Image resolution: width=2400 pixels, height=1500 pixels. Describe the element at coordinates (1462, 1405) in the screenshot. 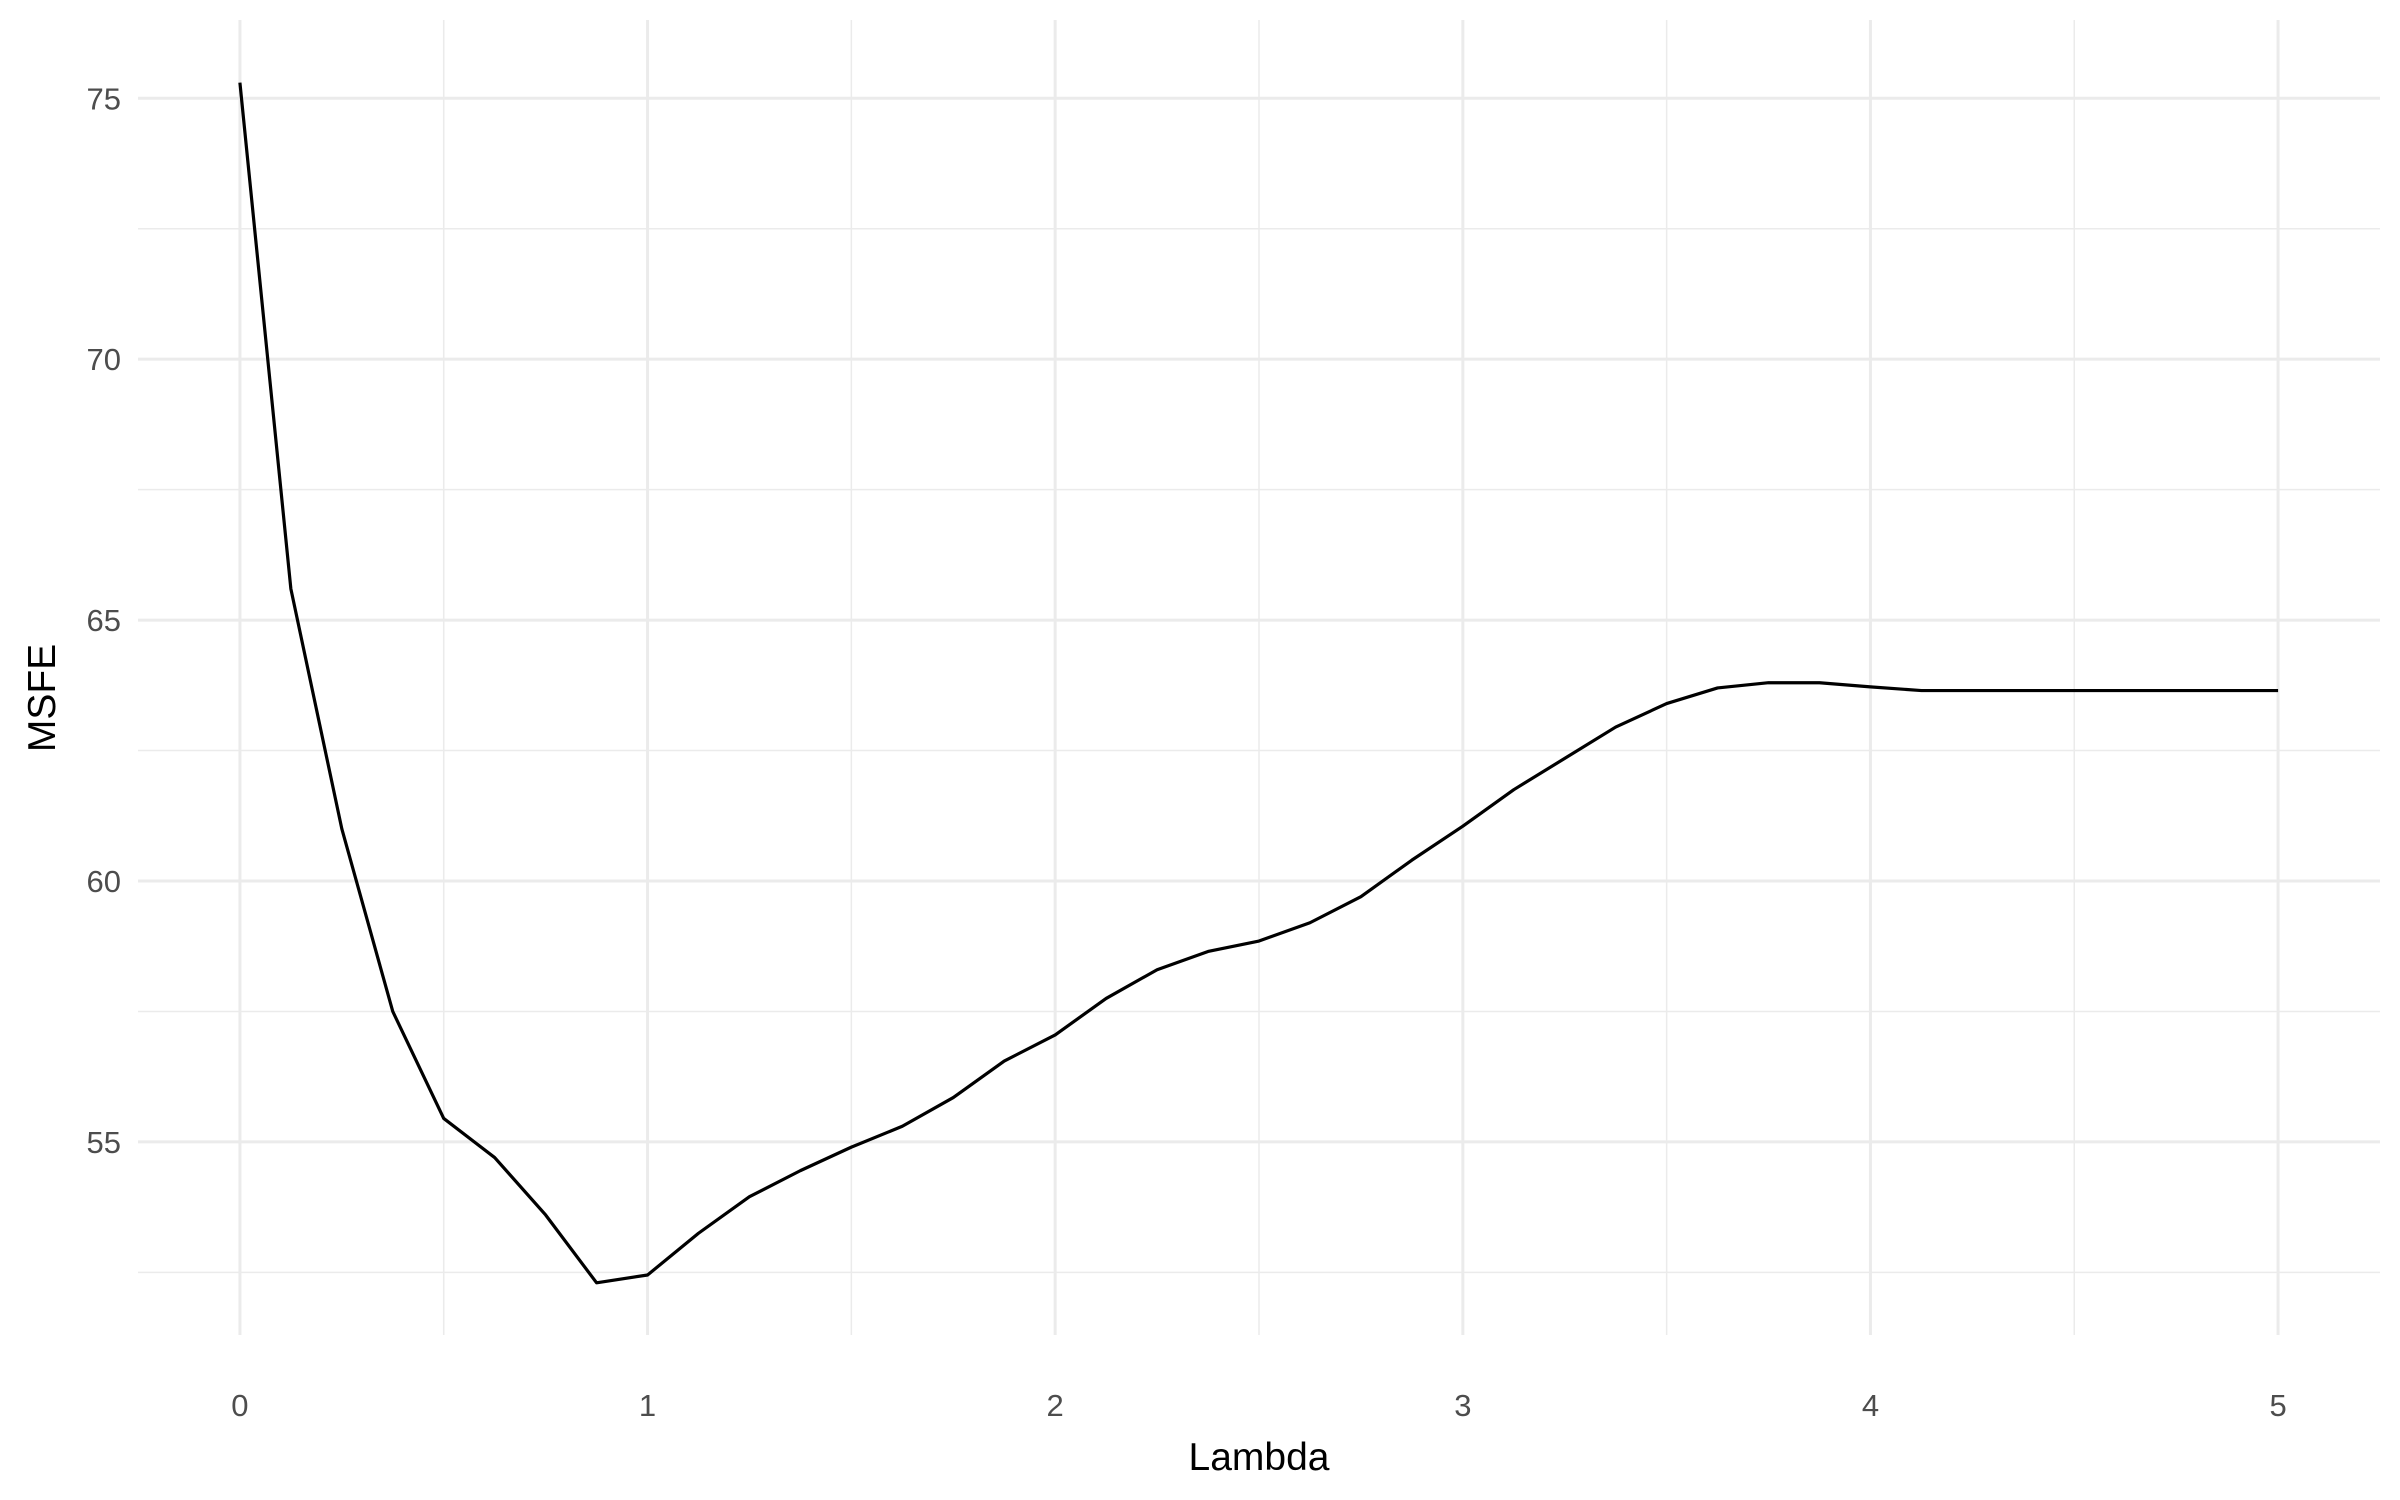

I see `x-tick-label: 3` at that location.